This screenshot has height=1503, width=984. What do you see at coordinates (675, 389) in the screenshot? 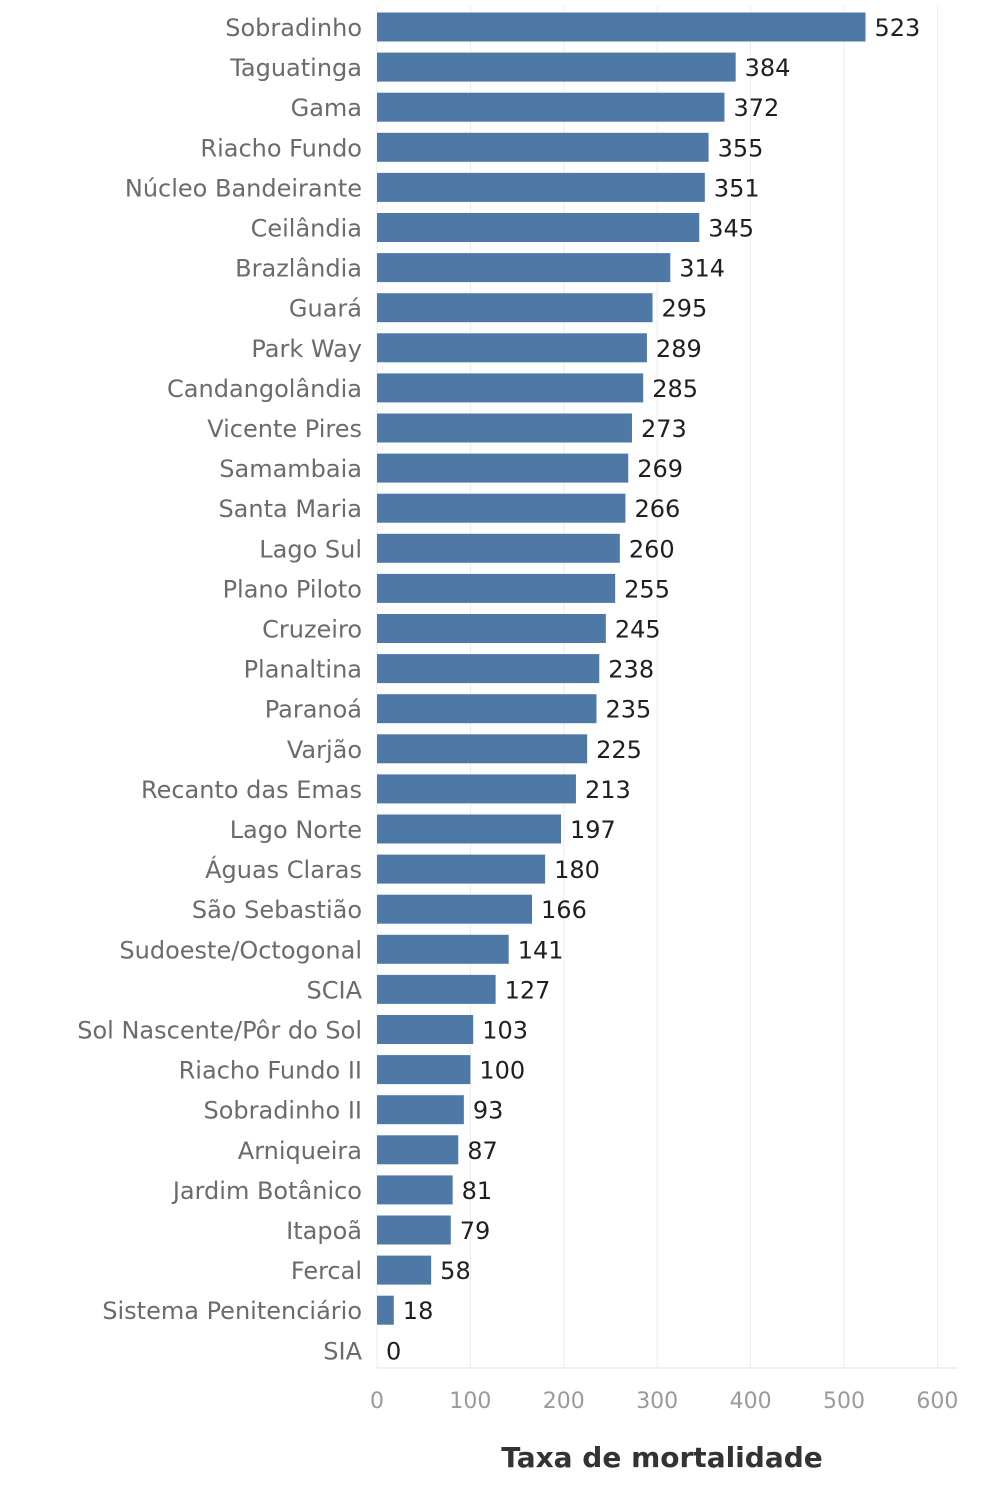
I see `value-label: 285` at bounding box center [675, 389].